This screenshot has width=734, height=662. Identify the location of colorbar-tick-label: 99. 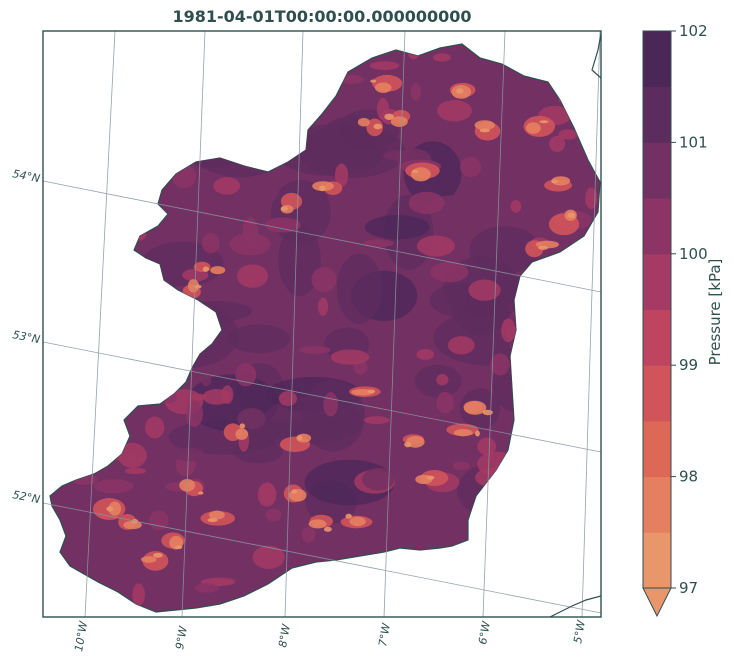
(688, 365).